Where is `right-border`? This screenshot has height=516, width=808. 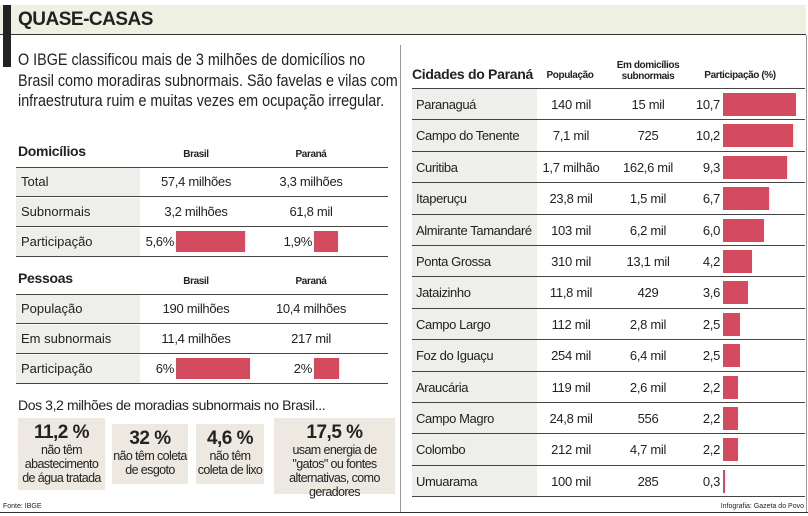 right-border is located at coordinates (806, 273).